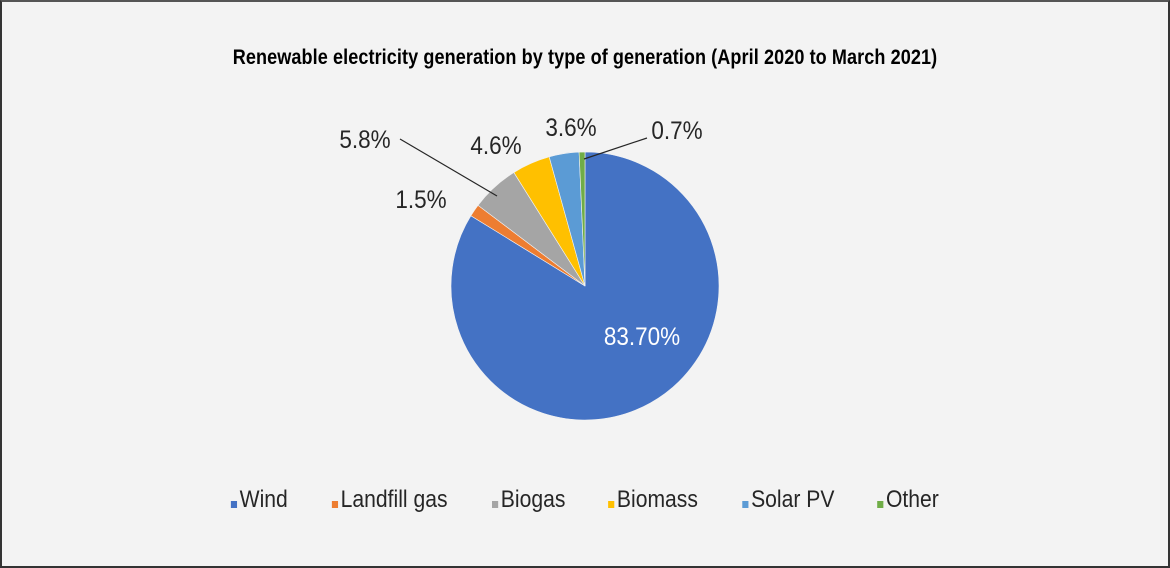 The width and height of the screenshot is (1170, 568). Describe the element at coordinates (676, 131) in the screenshot. I see `data-label-other: 0.7%` at that location.